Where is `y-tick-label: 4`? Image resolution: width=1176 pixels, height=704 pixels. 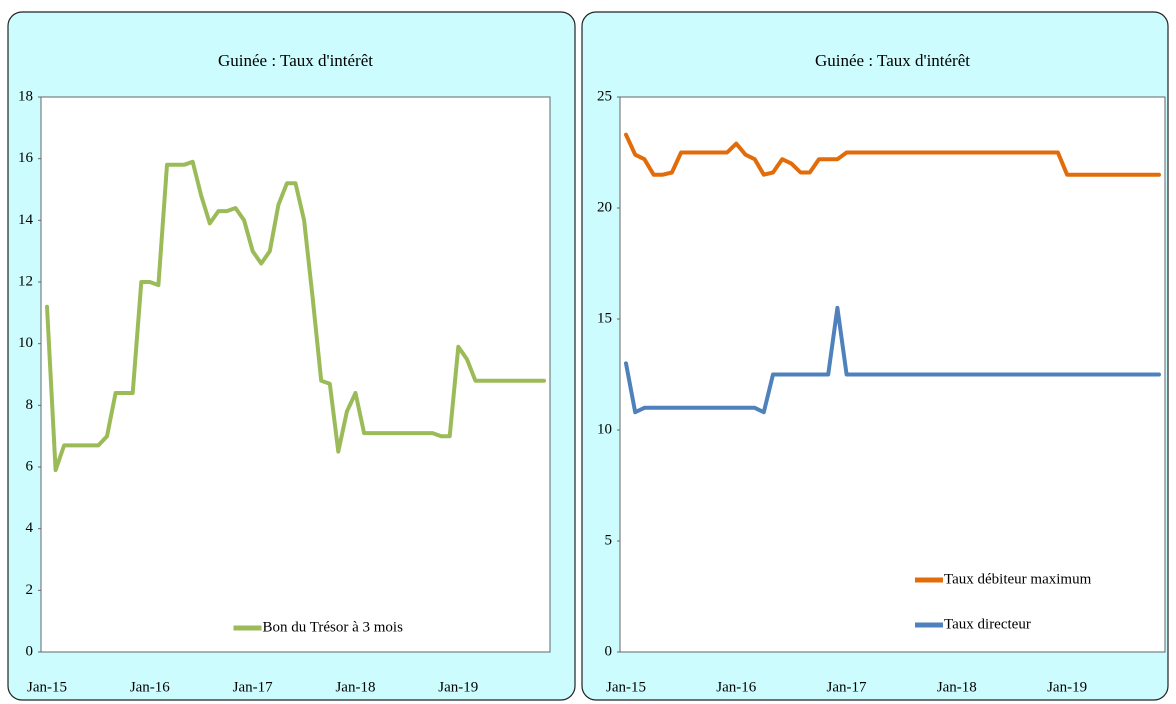
y-tick-label: 4 is located at coordinates (30, 528).